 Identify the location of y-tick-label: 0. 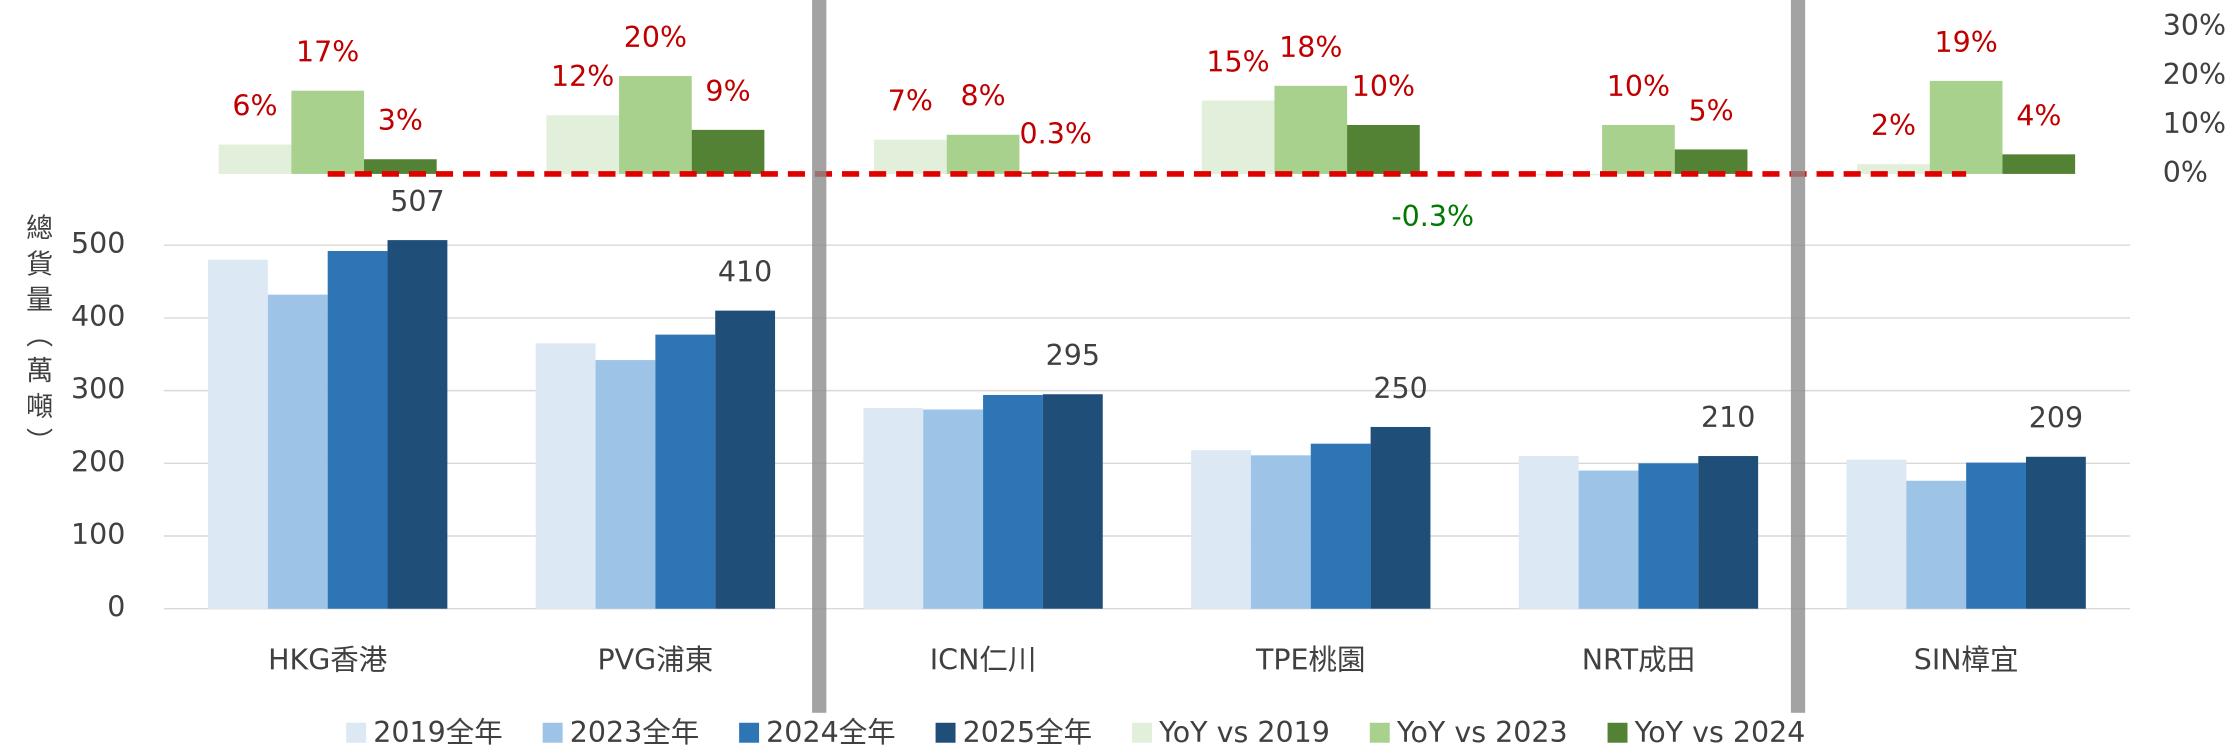
(116, 607).